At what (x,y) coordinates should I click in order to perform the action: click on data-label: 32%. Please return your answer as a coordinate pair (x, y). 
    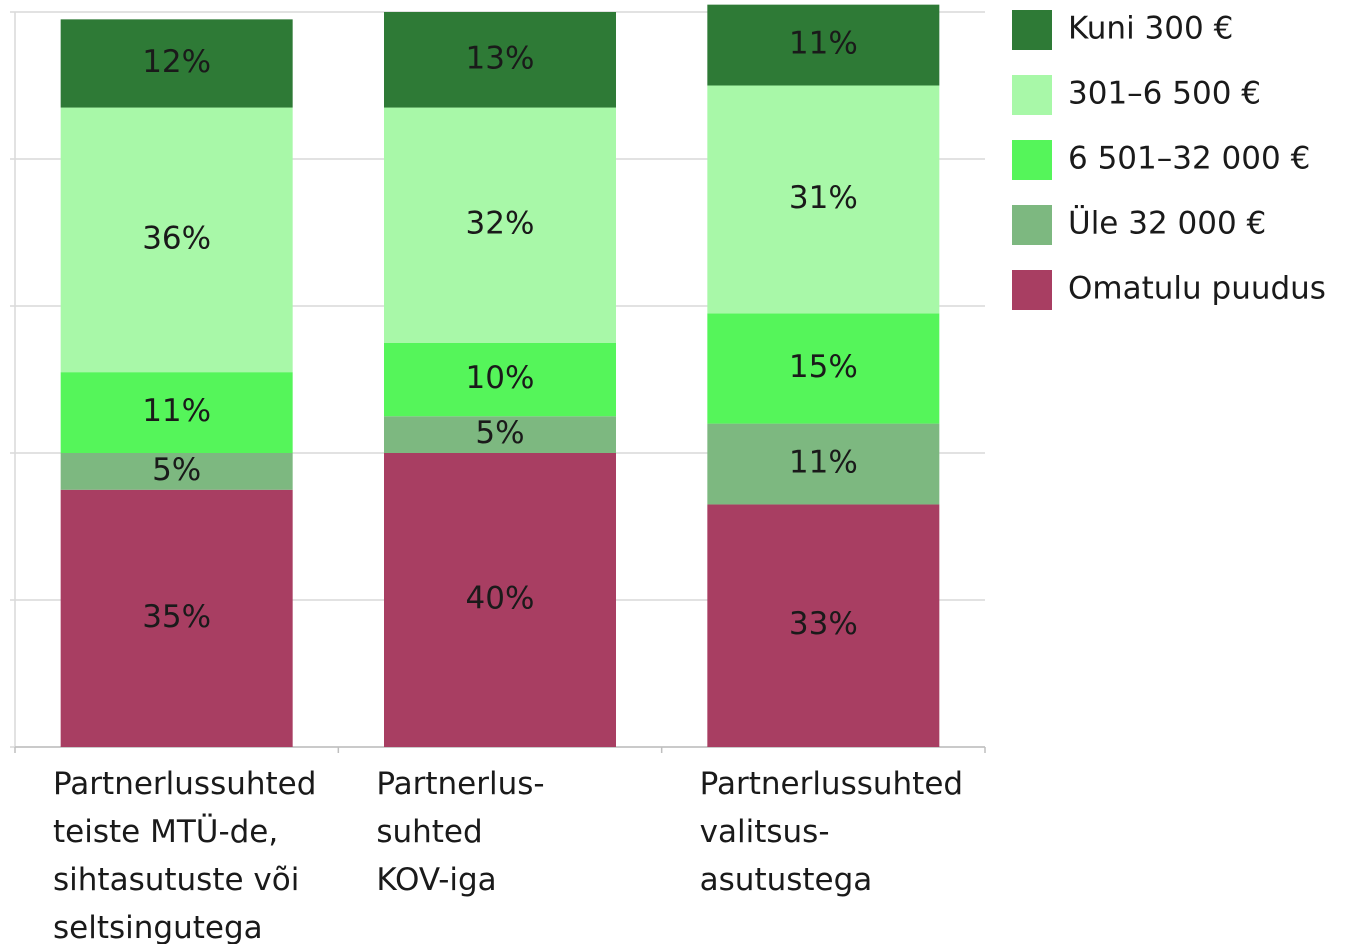
    Looking at the image, I should click on (500, 224).